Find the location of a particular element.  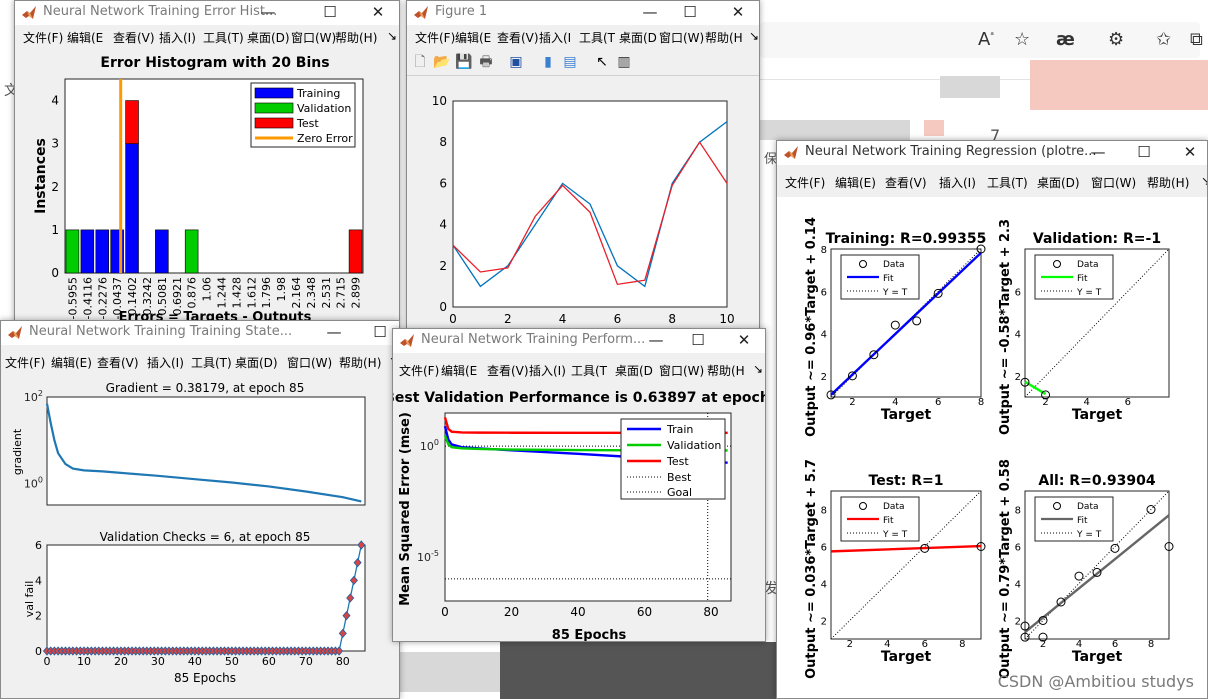

chart-title: Gradient = 0.38179, at epoch 85 is located at coordinates (205, 388).